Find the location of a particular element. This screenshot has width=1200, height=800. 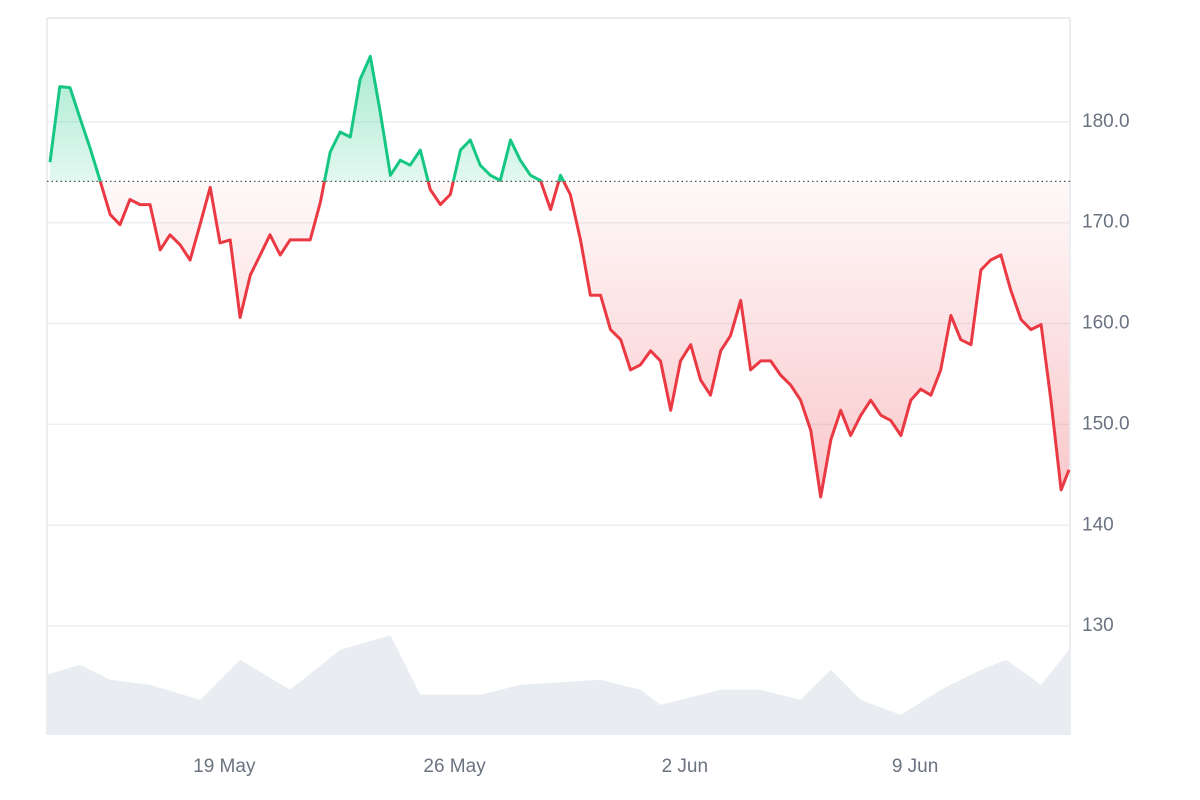

x-tick-label: 26 May is located at coordinates (454, 766).